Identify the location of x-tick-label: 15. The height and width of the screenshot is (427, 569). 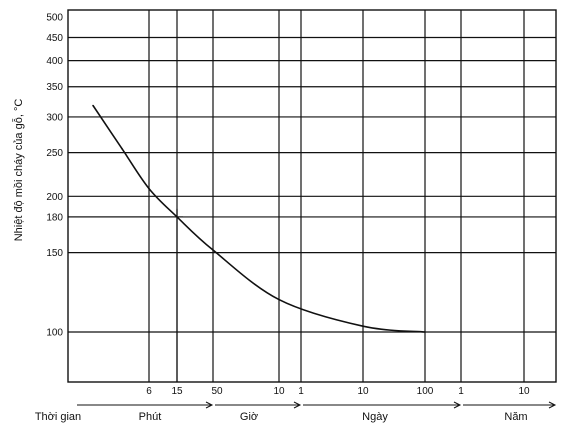
(177, 391).